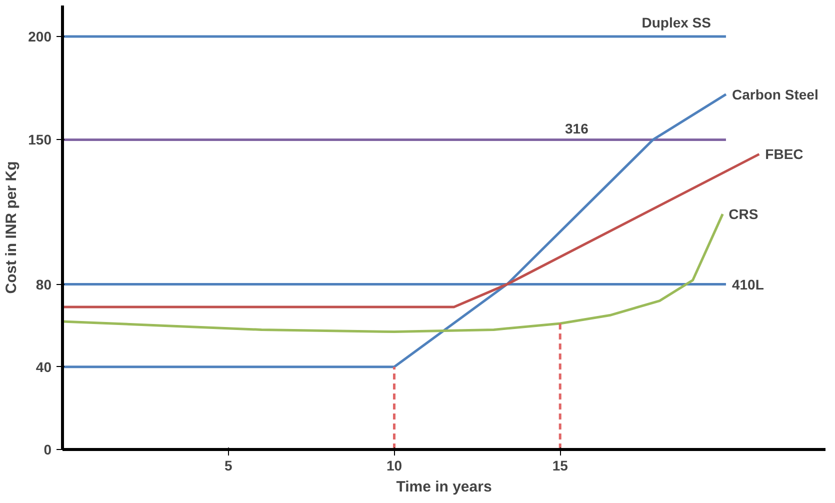 This screenshot has width=835, height=503. What do you see at coordinates (676, 22) in the screenshot?
I see `series-label: Duplex SS` at bounding box center [676, 22].